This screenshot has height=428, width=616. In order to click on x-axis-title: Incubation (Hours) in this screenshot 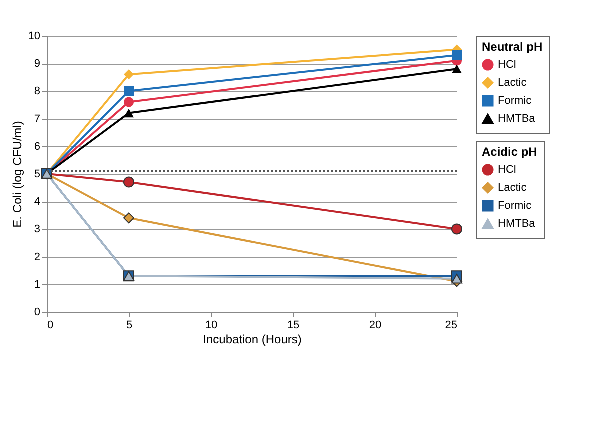, I will do `click(252, 339)`.